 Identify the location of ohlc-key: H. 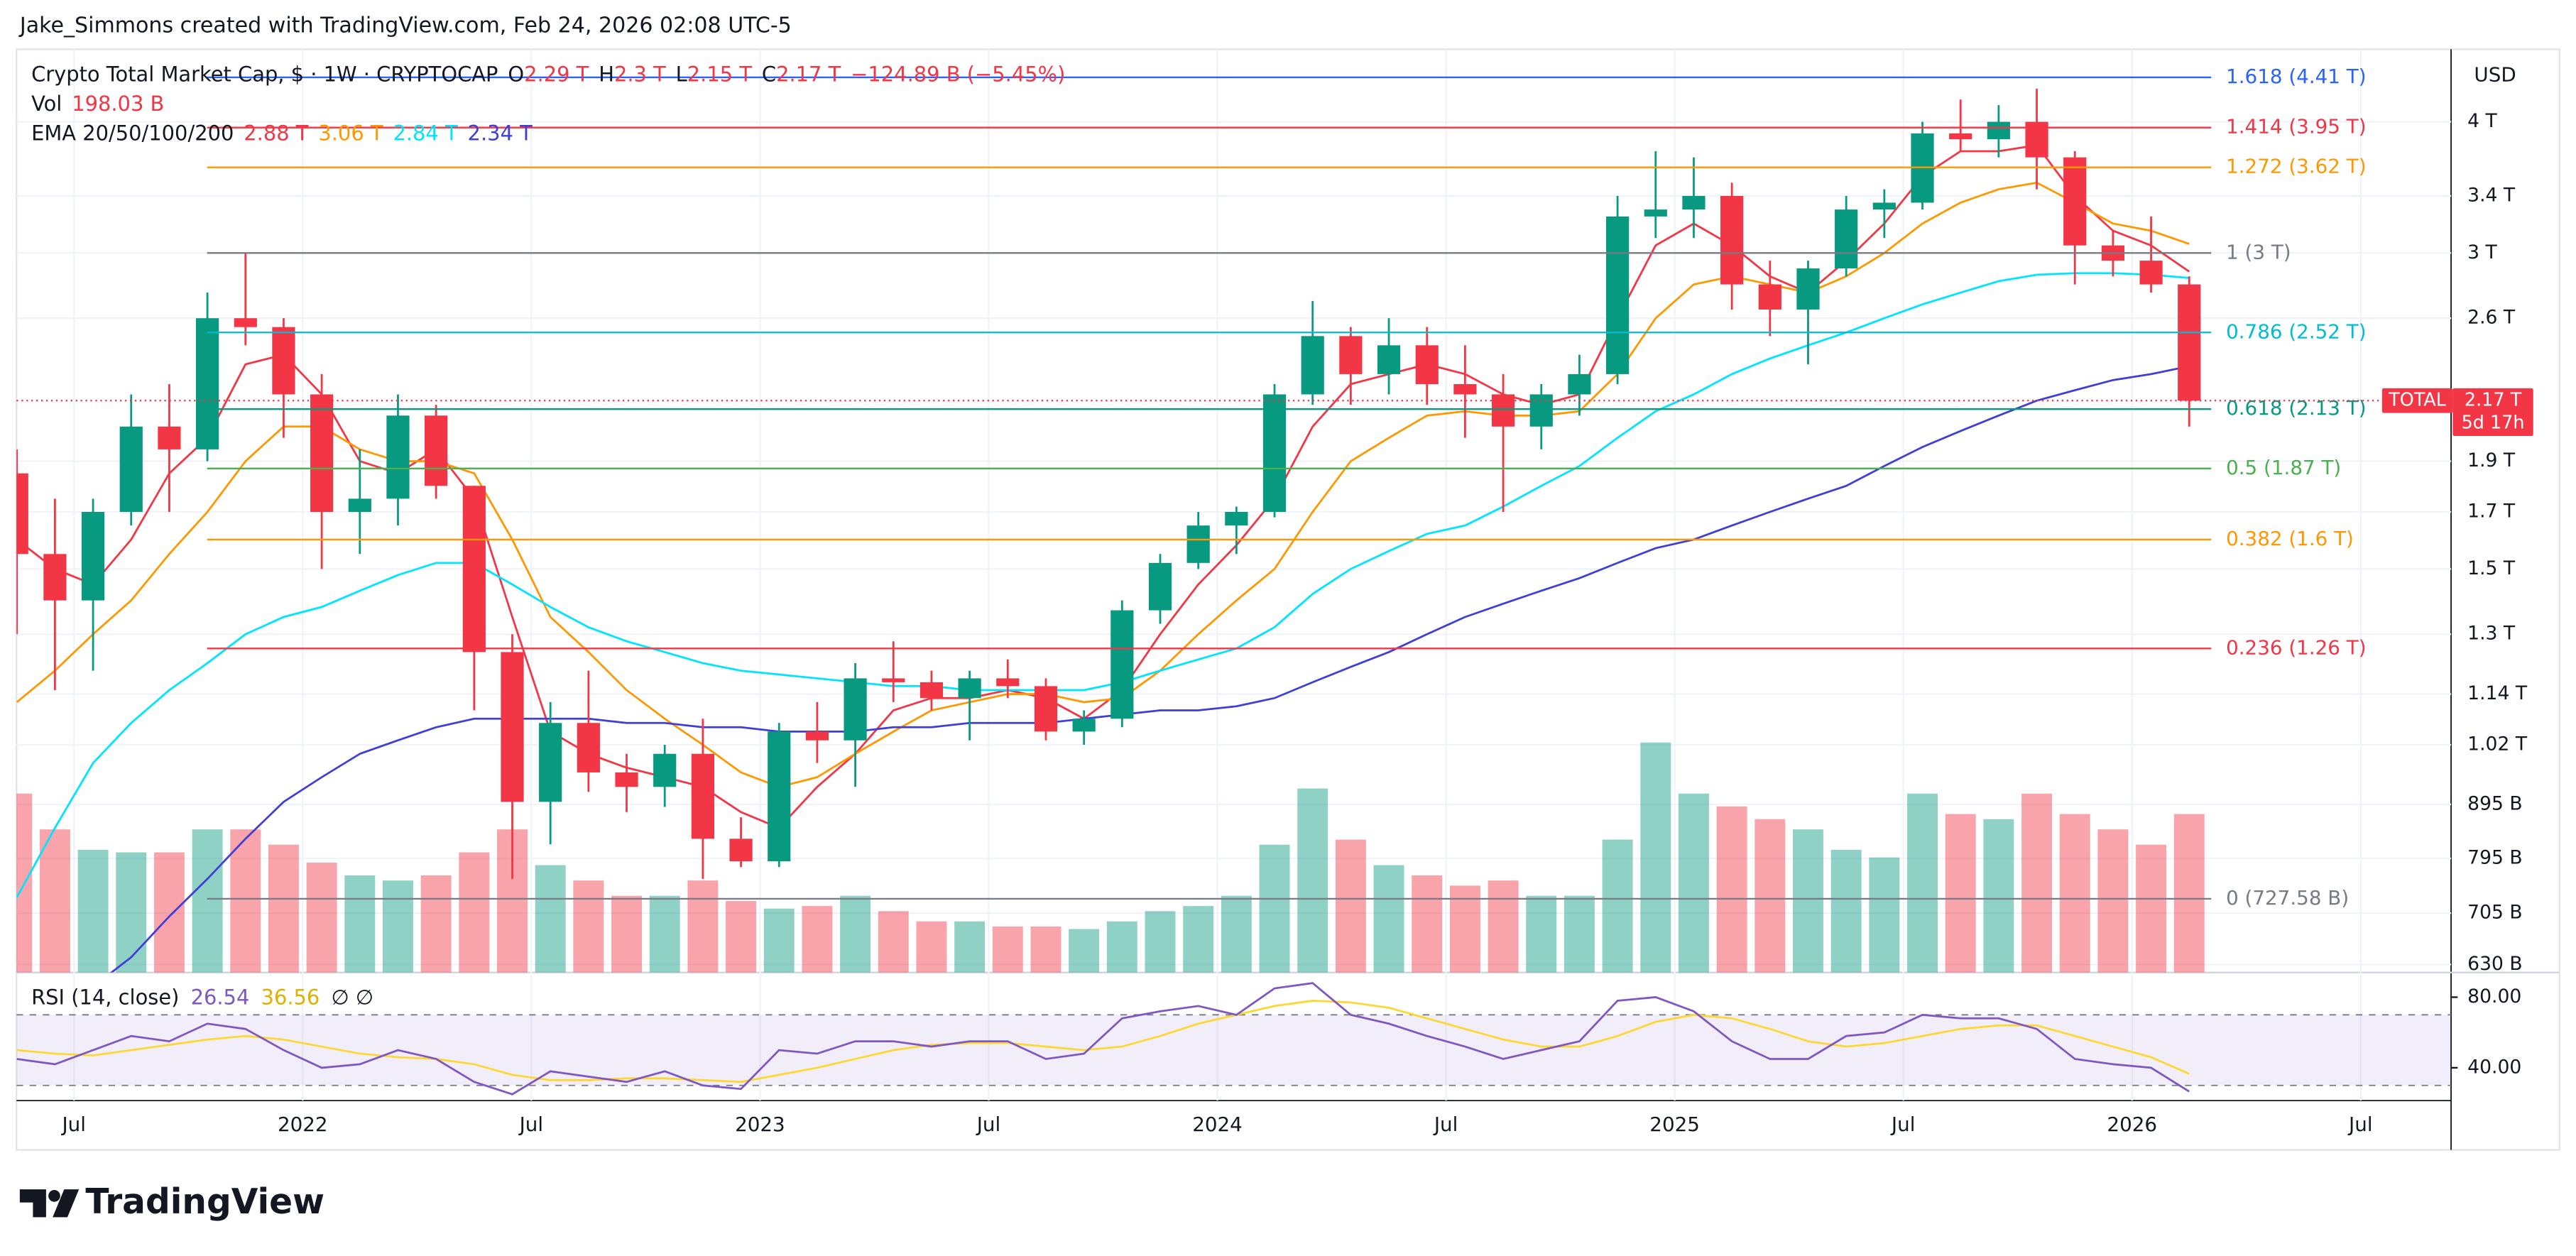
(606, 74).